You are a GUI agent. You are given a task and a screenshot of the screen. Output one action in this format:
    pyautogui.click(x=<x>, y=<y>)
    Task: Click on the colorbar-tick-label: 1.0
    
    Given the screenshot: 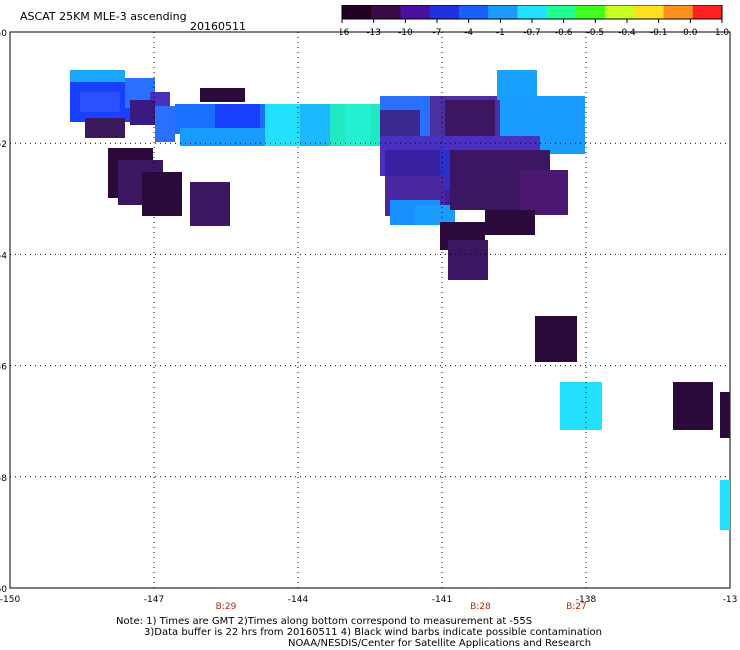 What is the action you would take?
    pyautogui.click(x=722, y=33)
    